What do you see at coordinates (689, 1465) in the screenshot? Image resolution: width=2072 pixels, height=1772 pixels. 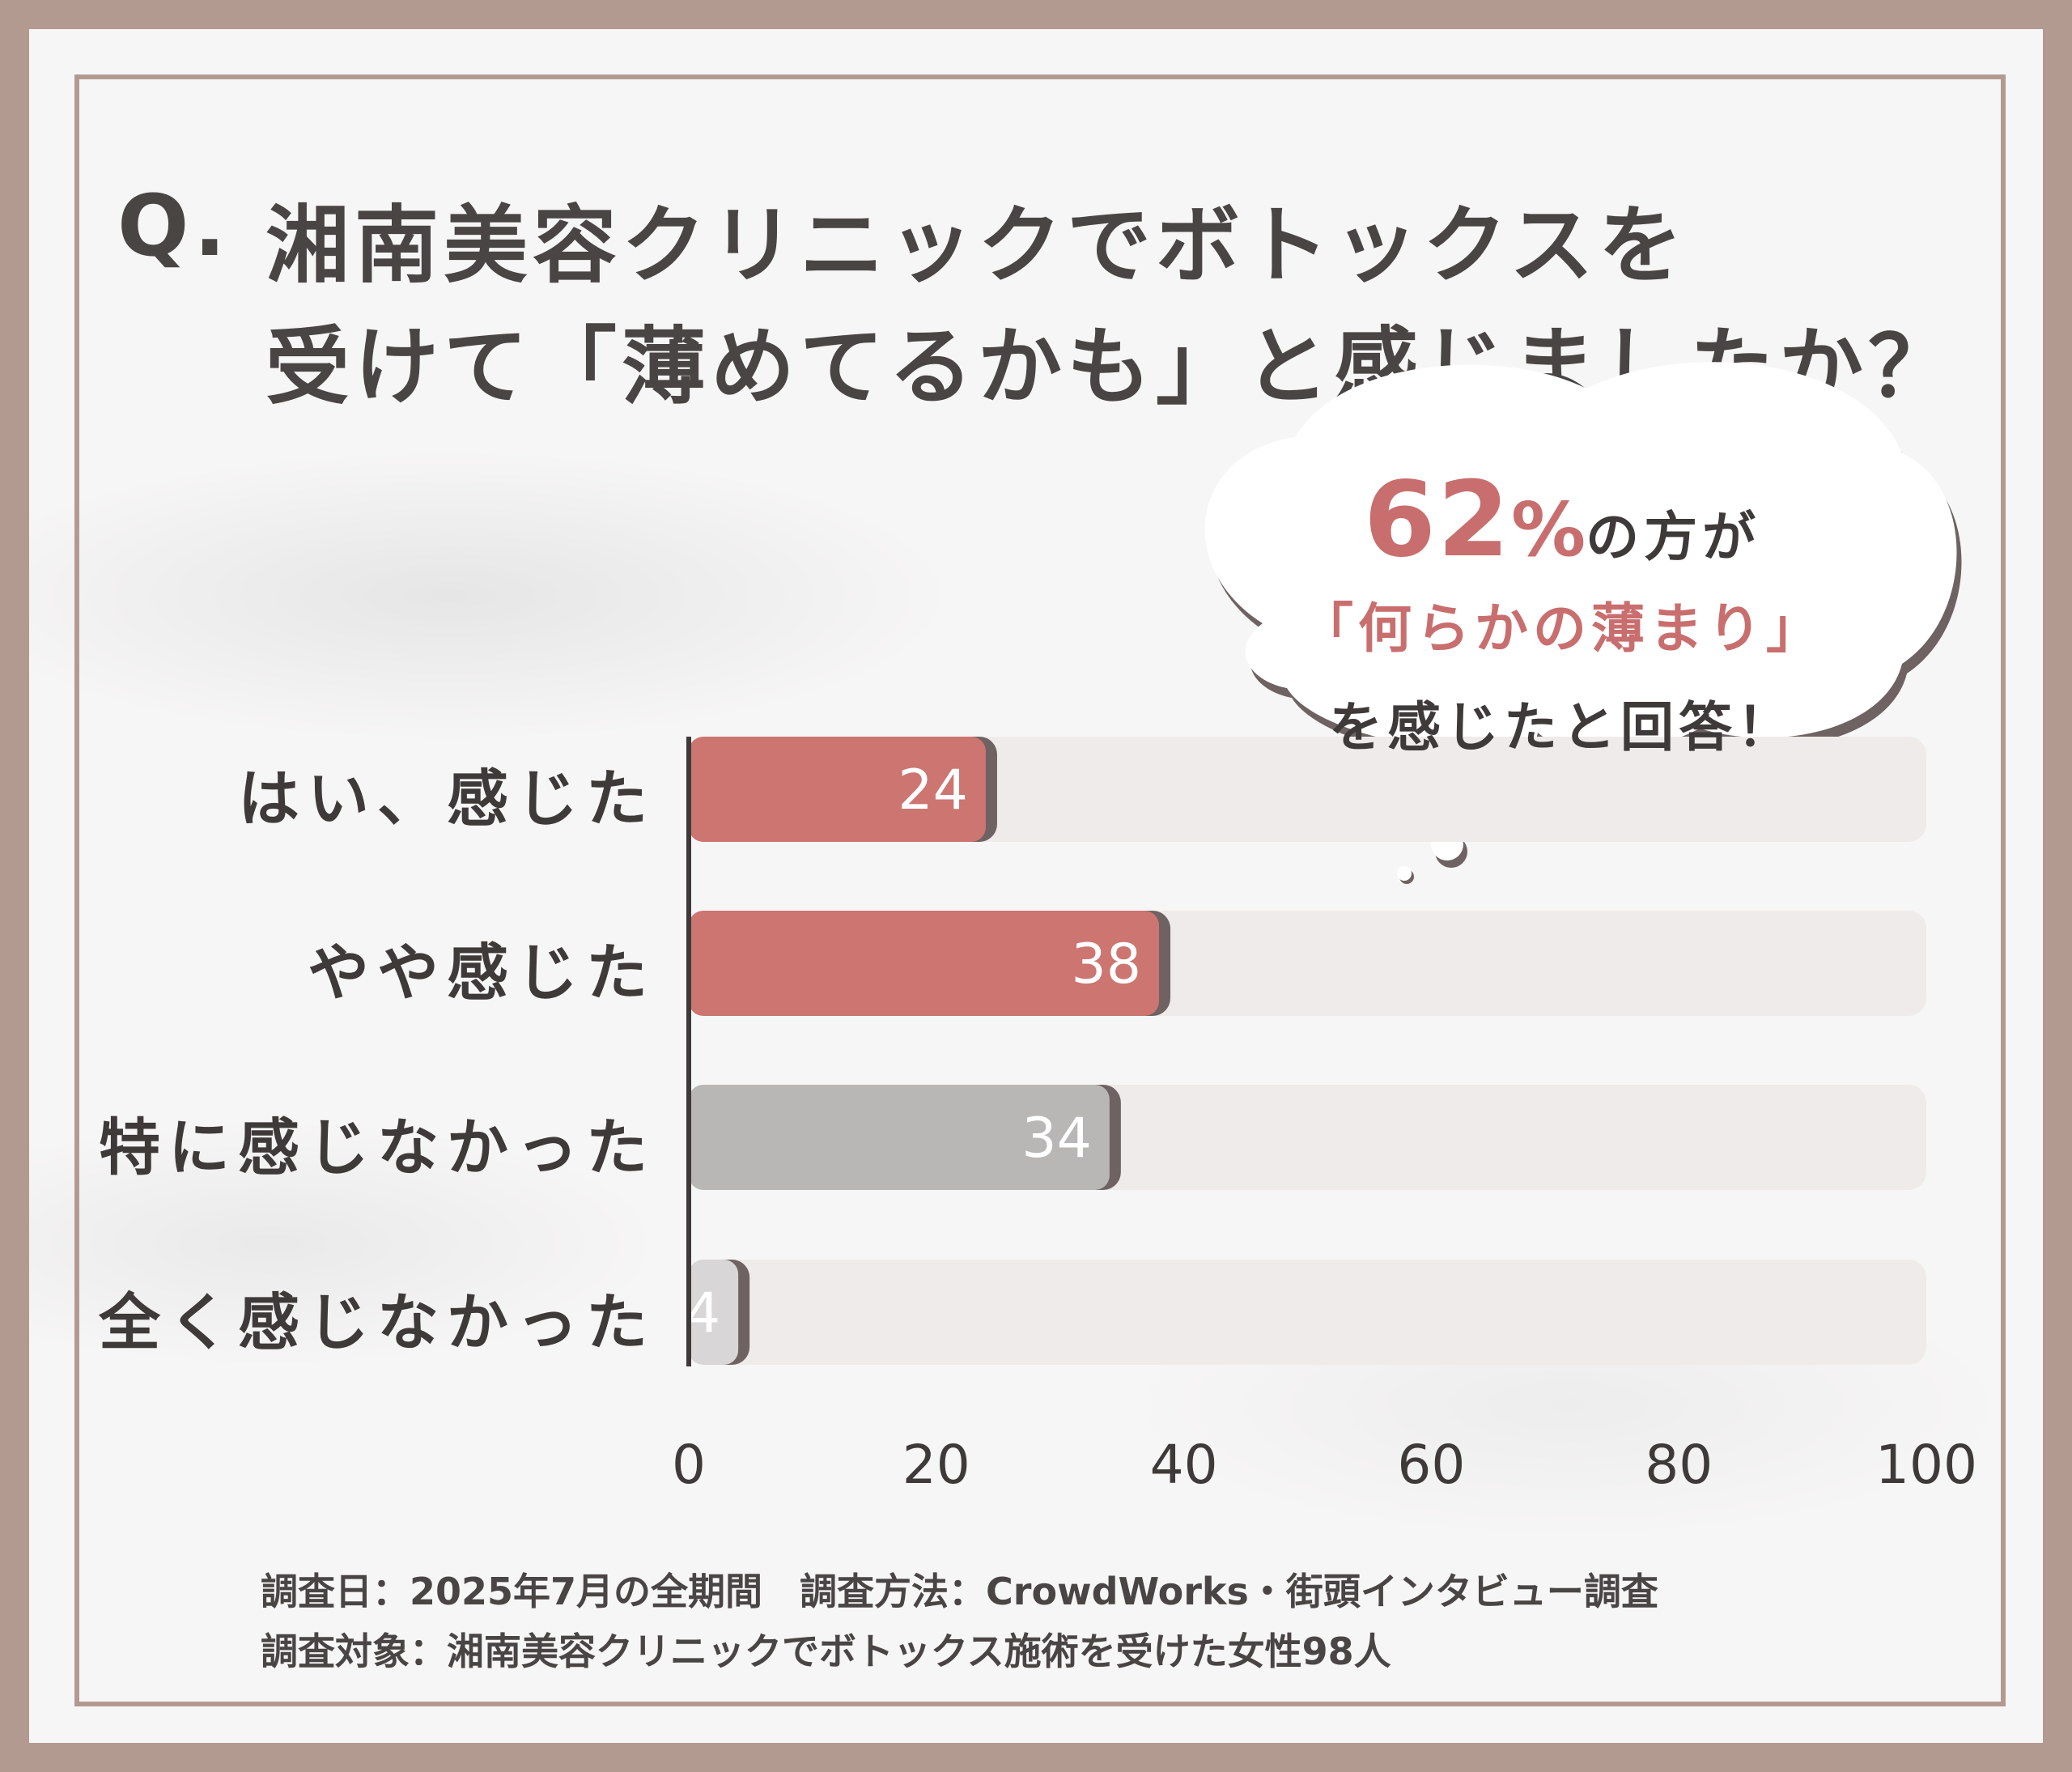 I see `x-tick-label: 0` at bounding box center [689, 1465].